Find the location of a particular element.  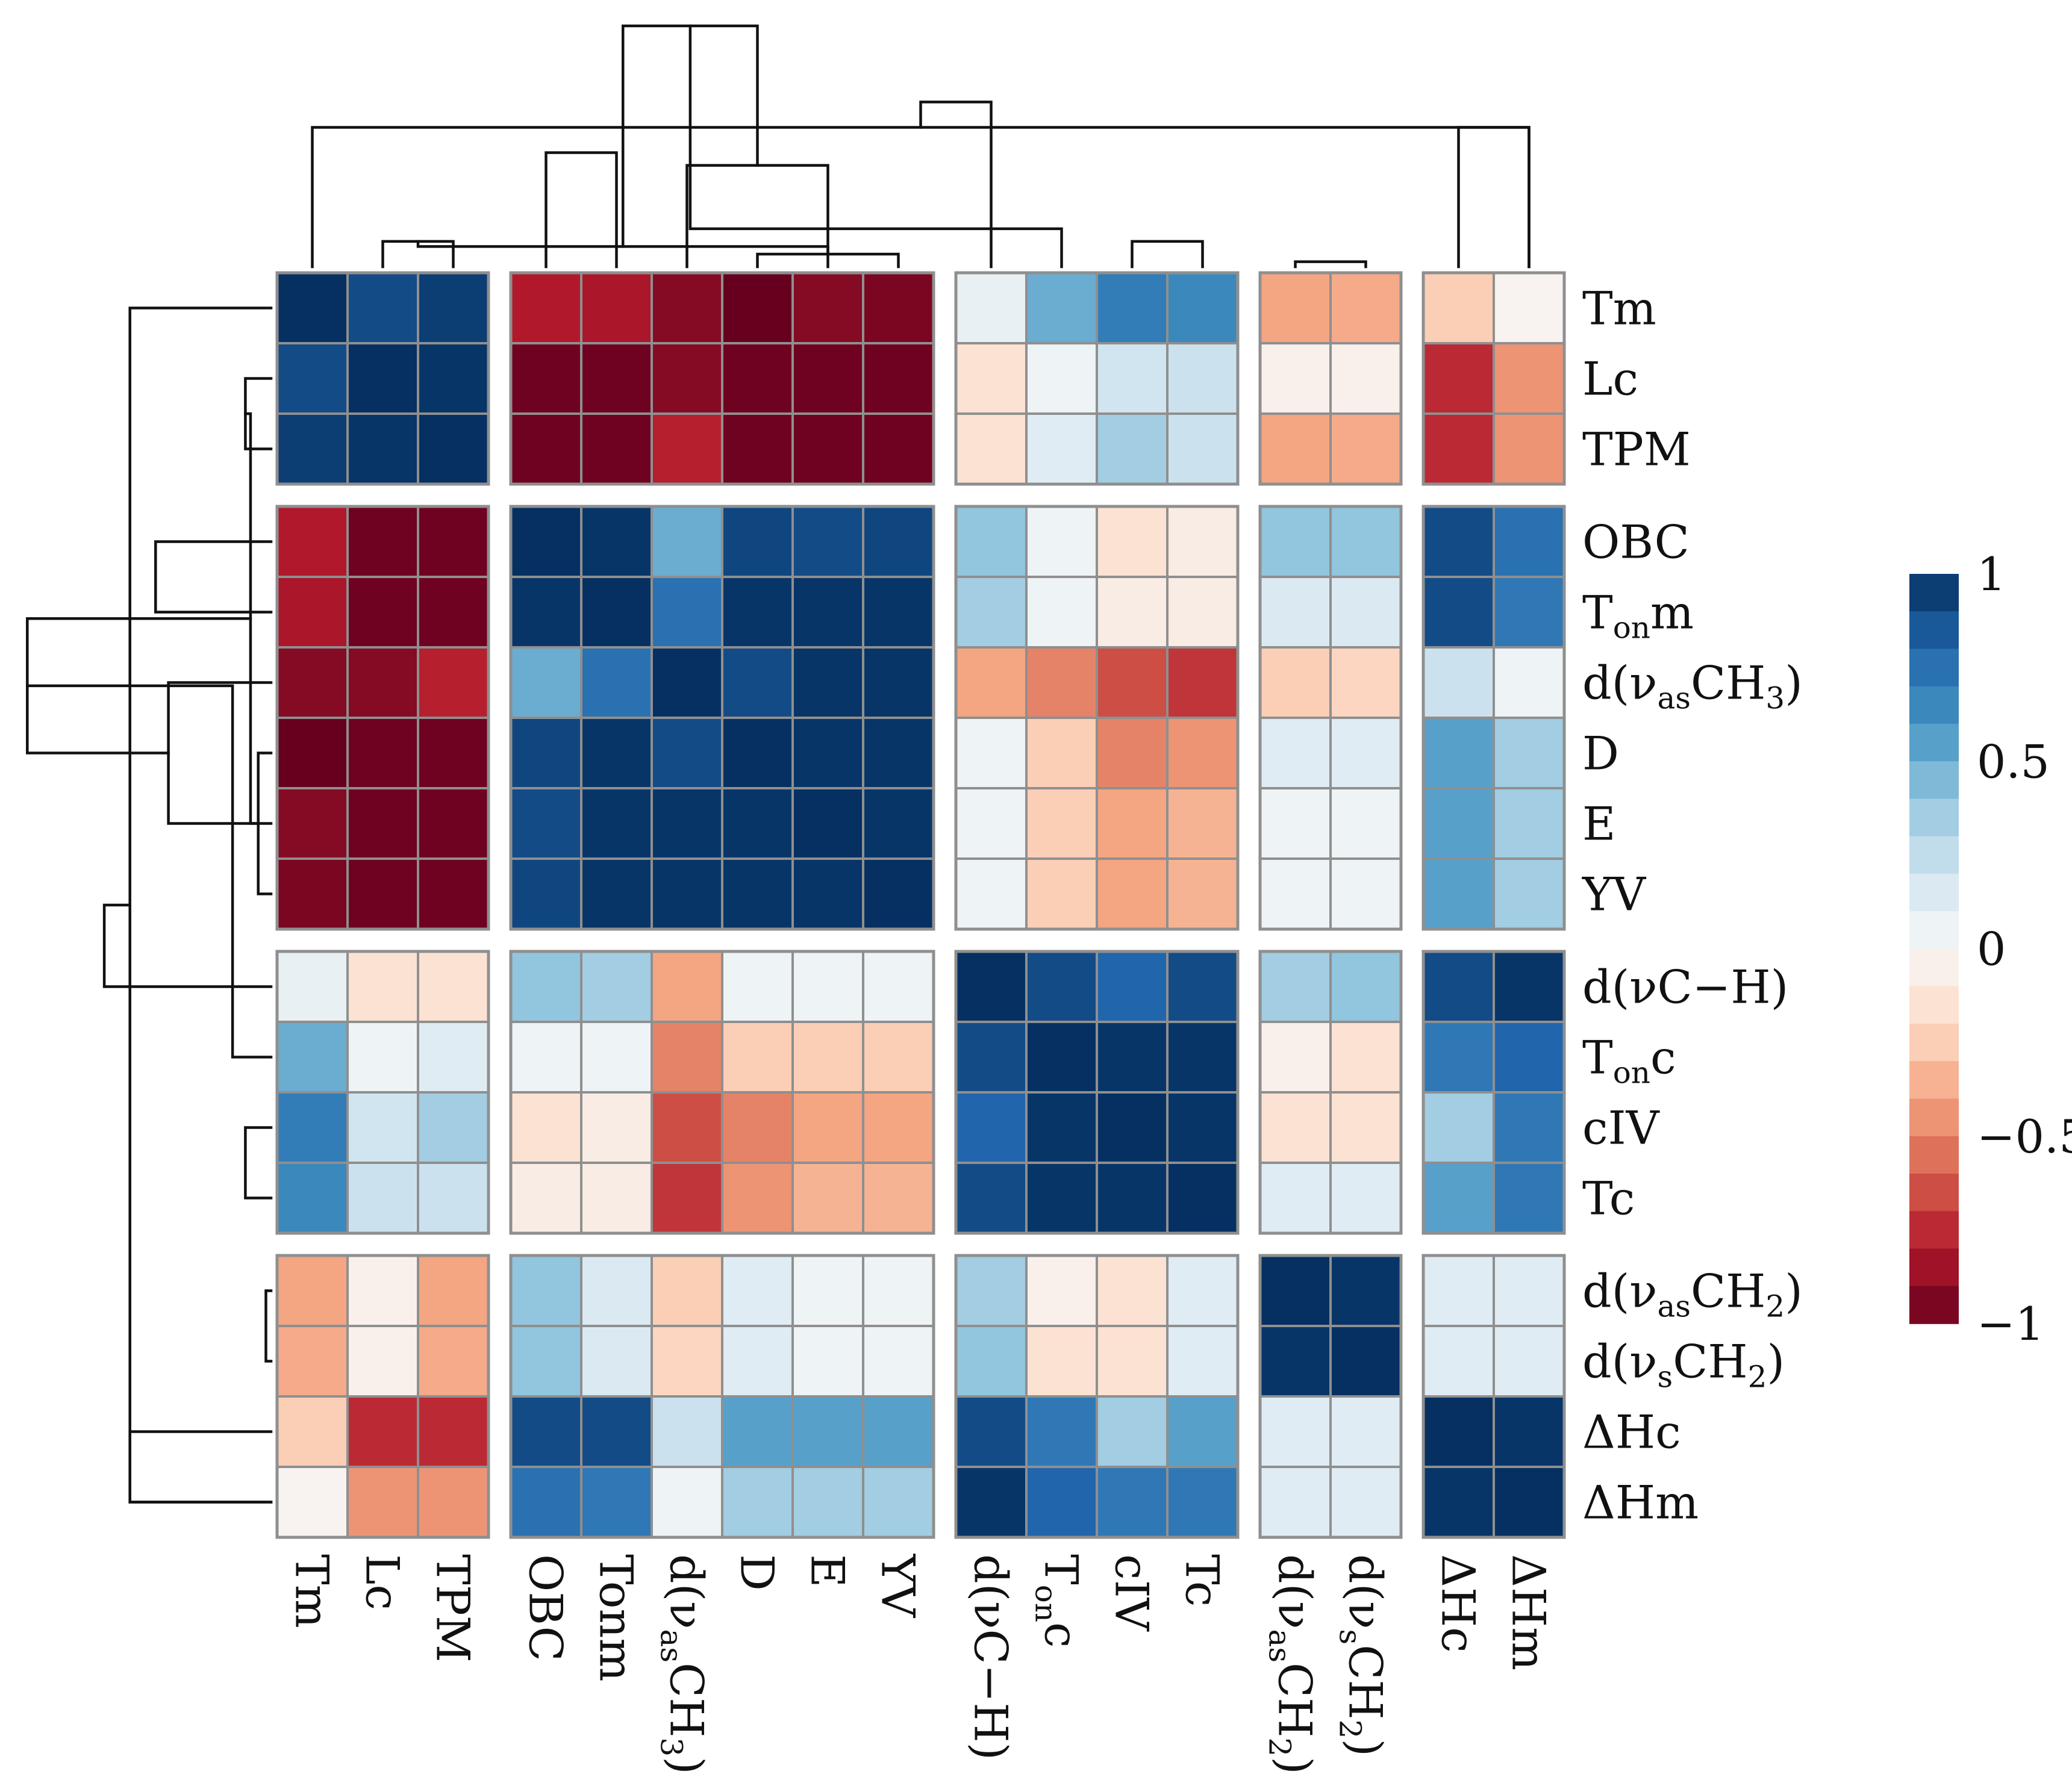

row-label: TPM is located at coordinates (1636, 450).